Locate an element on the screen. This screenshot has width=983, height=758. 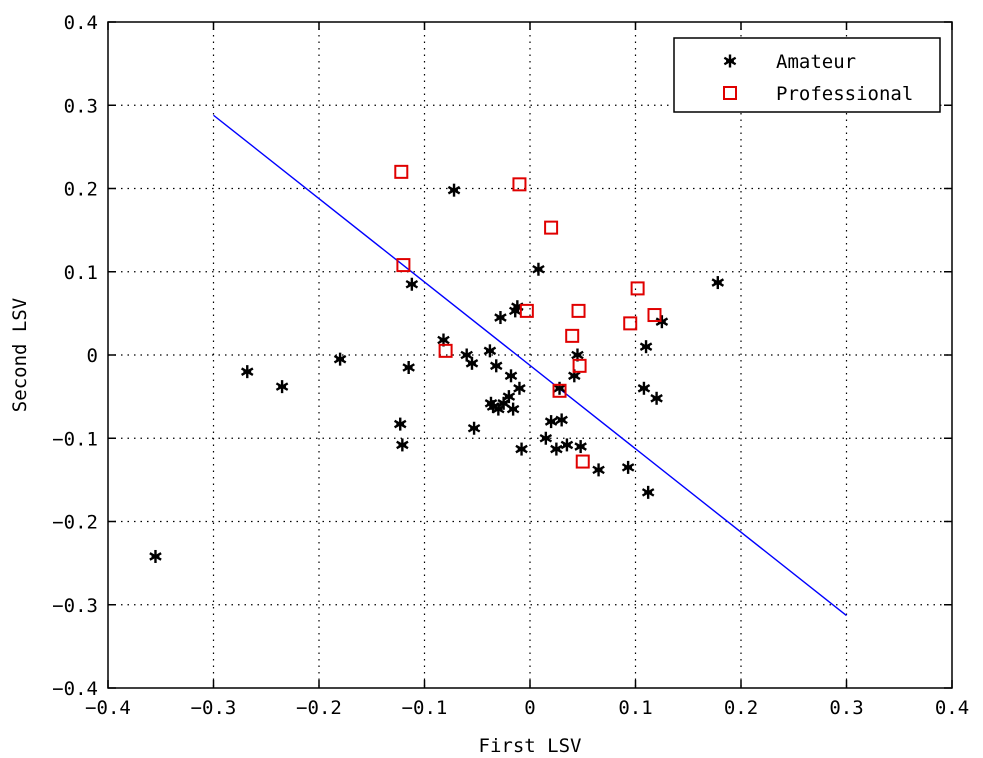
legend-marker-professional is located at coordinates (730, 93).